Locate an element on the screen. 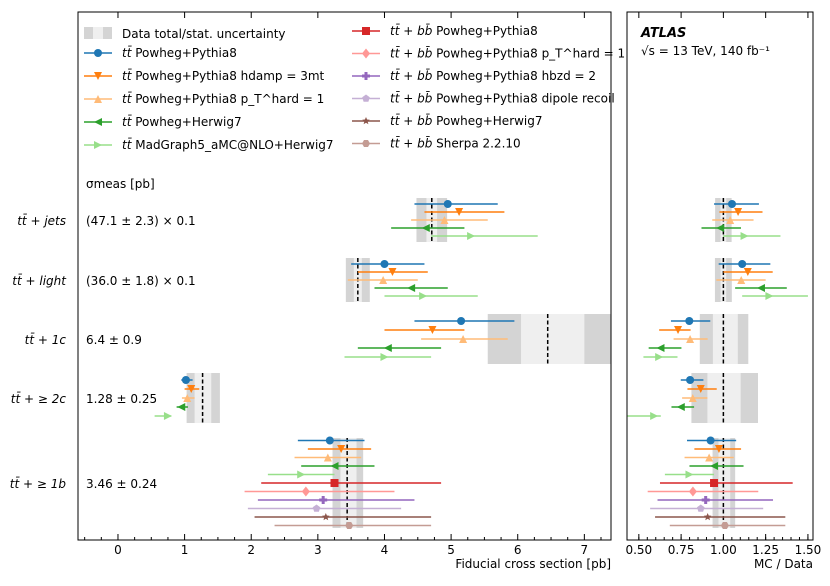 This screenshot has width=830, height=586. main-marker-s3-c0 is located at coordinates (425, 228).